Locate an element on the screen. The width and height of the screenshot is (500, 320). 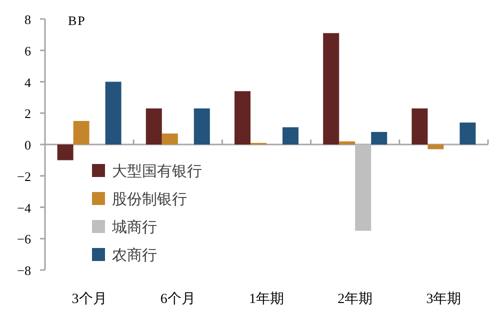
y-tick-label: 2 is located at coordinates (27, 114).